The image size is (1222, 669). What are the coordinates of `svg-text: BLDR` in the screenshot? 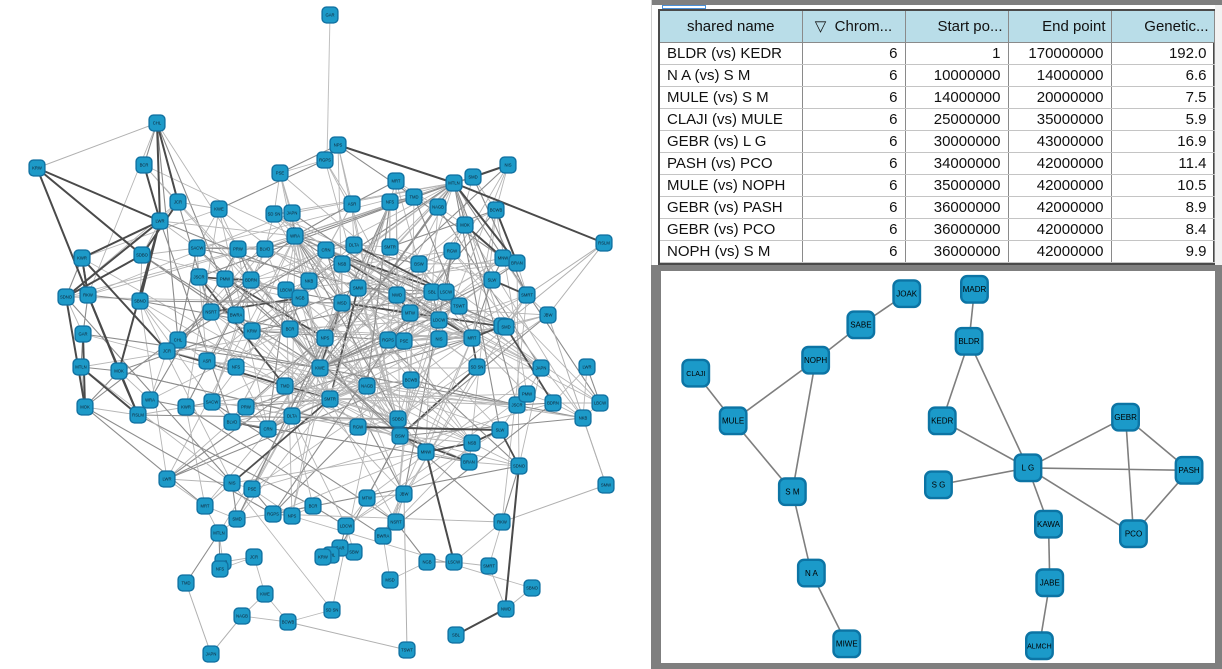 It's located at (969, 341).